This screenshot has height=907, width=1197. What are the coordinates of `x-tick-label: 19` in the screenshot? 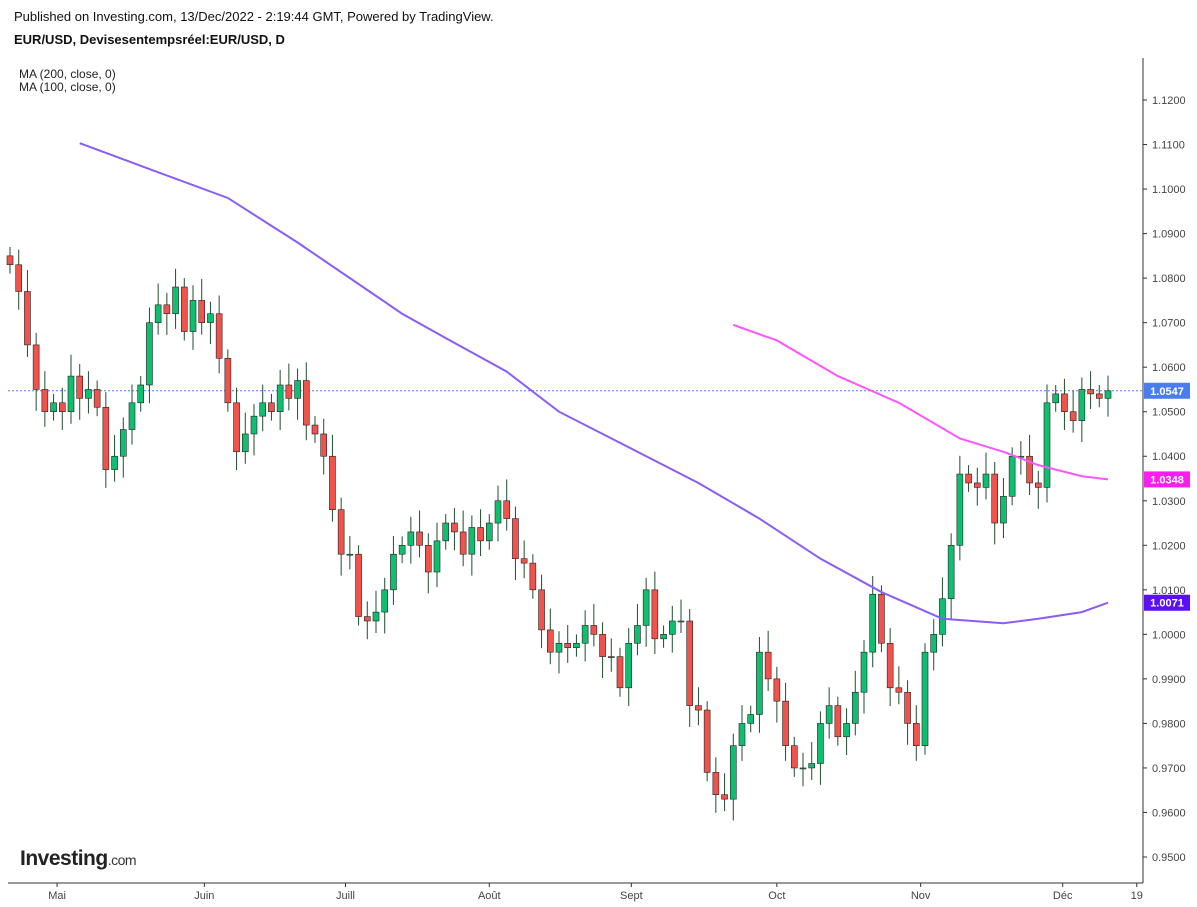 It's located at (1137, 896).